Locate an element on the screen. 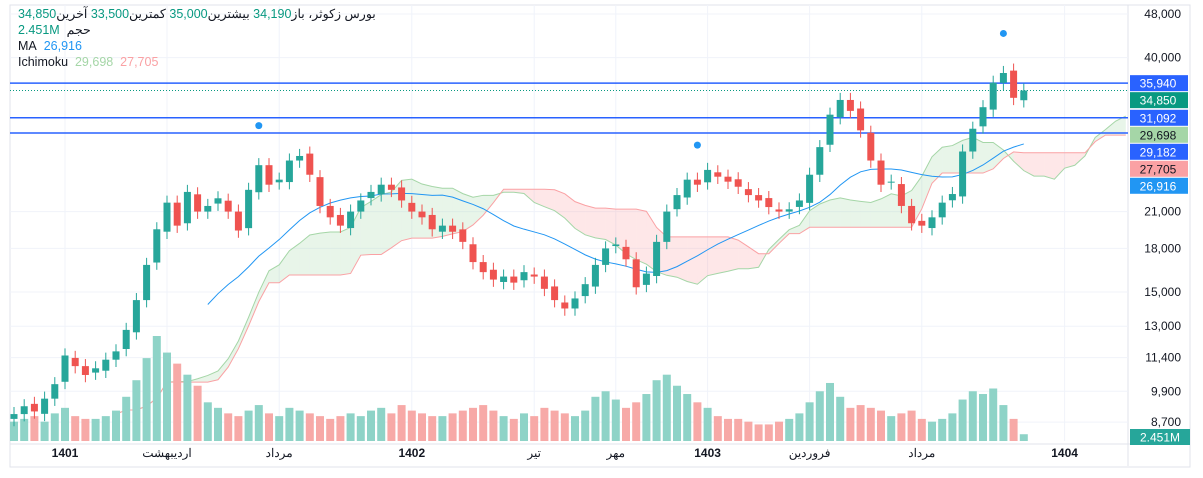 This screenshot has width=1203, height=478. legend-high: 35,000 is located at coordinates (188, 14).